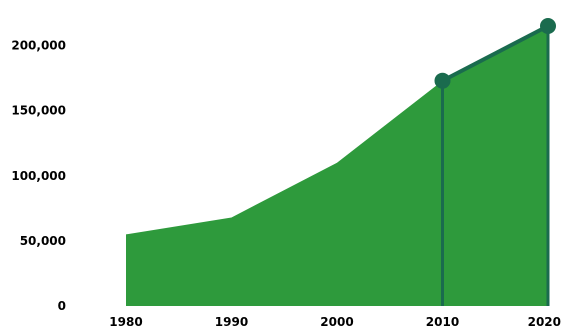  Describe the element at coordinates (125, 322) in the screenshot. I see `x-tick-label: 1980` at that location.